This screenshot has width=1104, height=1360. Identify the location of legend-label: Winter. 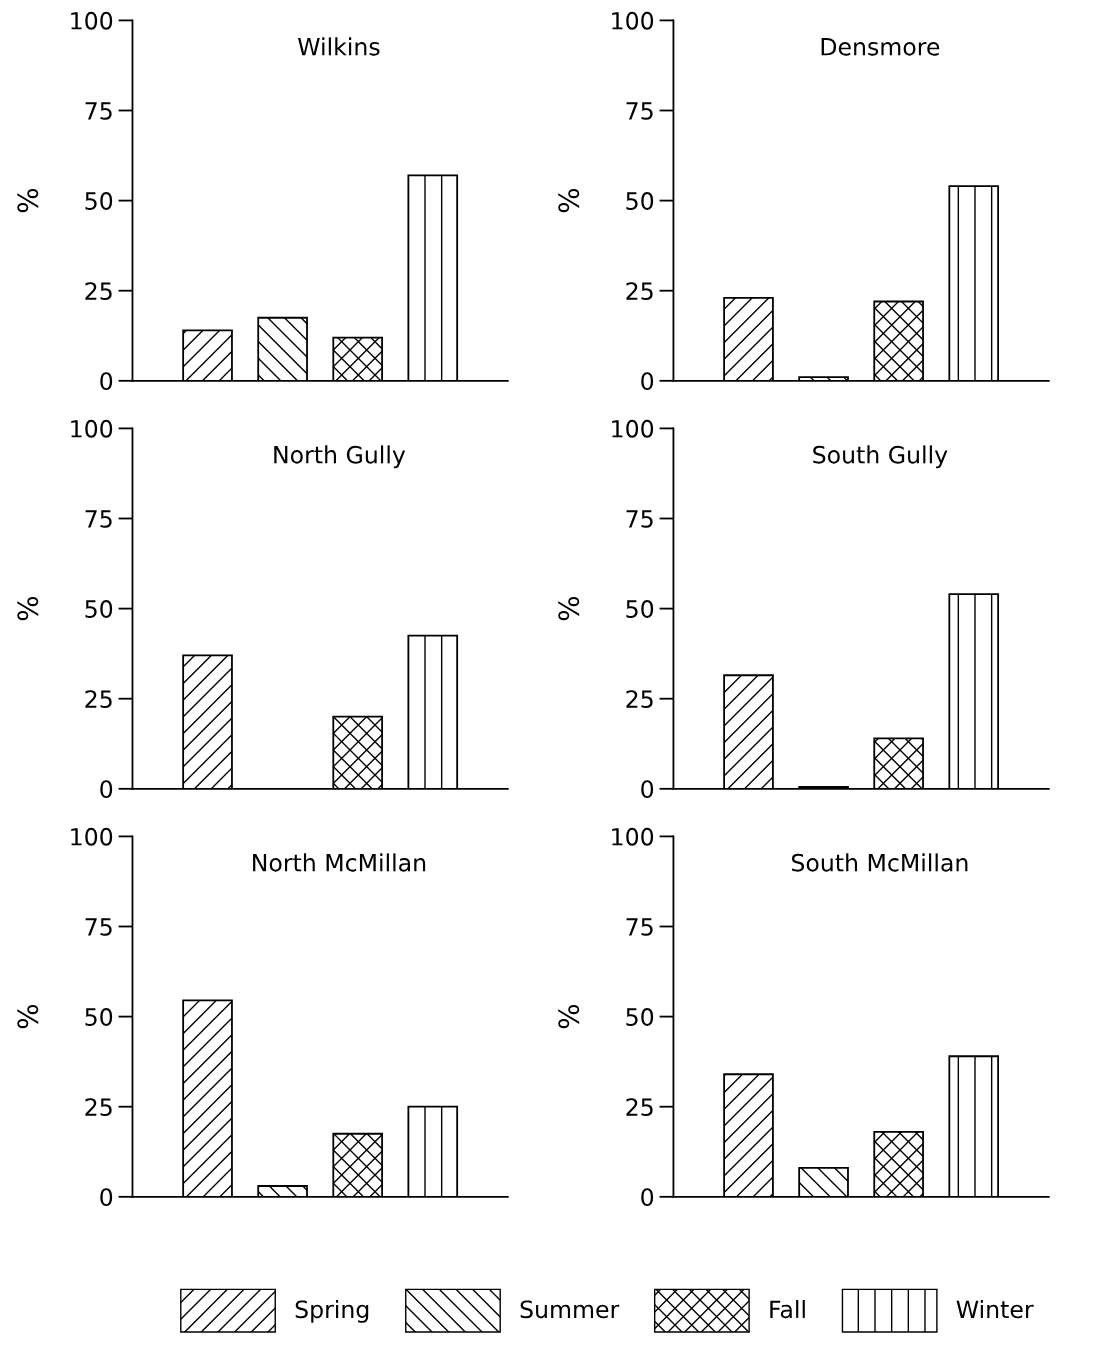
(995, 1309).